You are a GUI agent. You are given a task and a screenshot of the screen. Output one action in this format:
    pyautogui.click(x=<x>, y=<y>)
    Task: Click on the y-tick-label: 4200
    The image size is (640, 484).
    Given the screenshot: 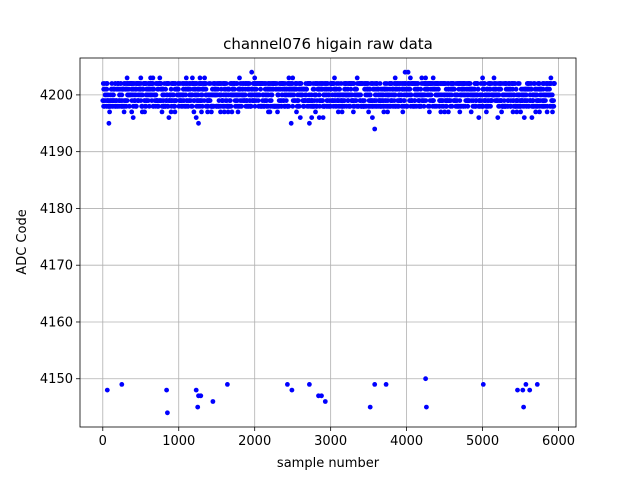 What is the action you would take?
    pyautogui.click(x=56, y=95)
    